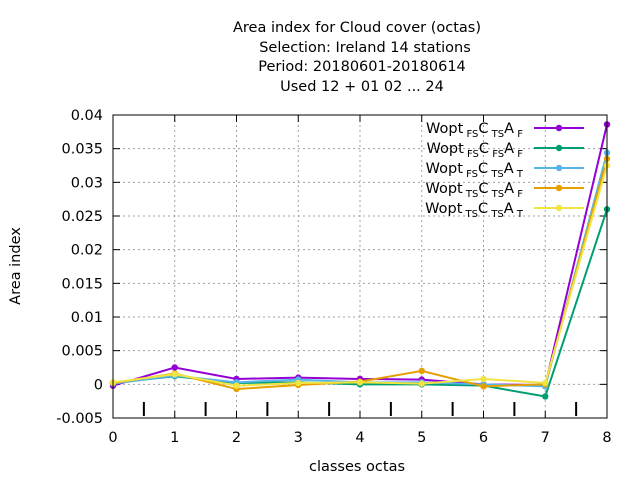 The width and height of the screenshot is (640, 480). I want to click on x-tick-label: 6, so click(483, 438).